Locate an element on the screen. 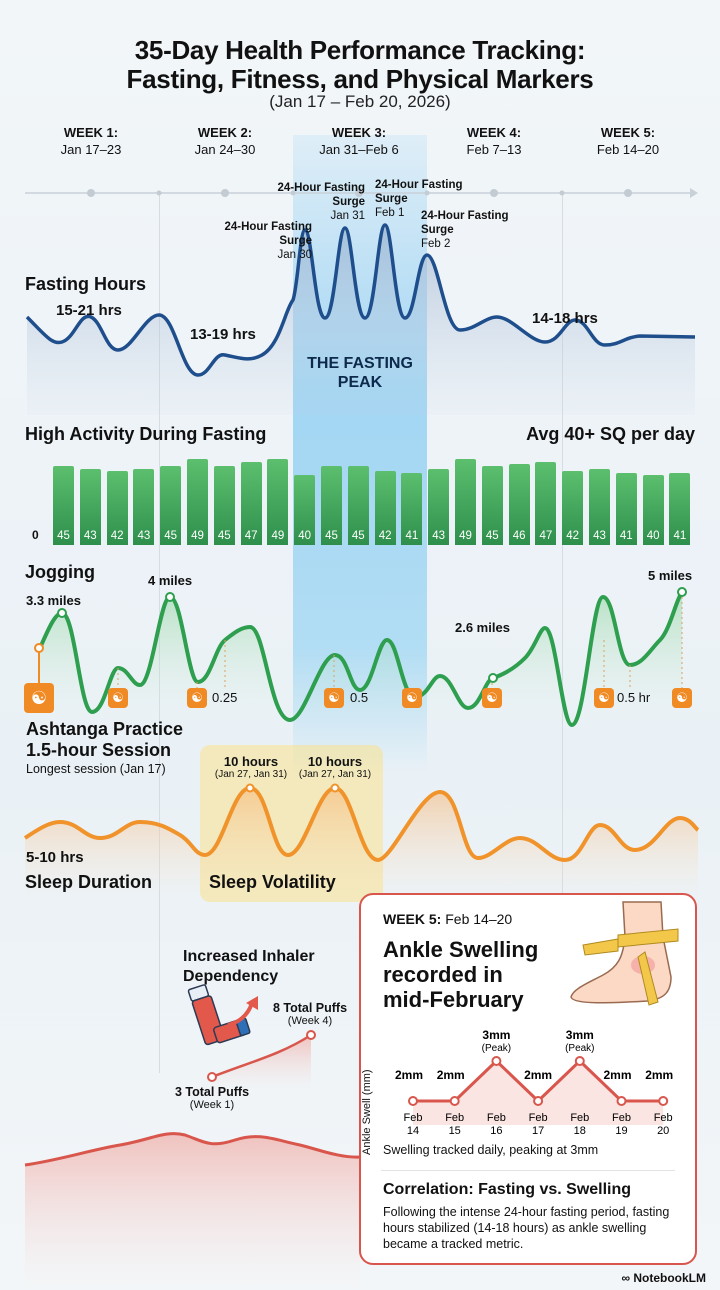 The height and width of the screenshot is (1290, 720). fasting-area is located at coordinates (361, 320).